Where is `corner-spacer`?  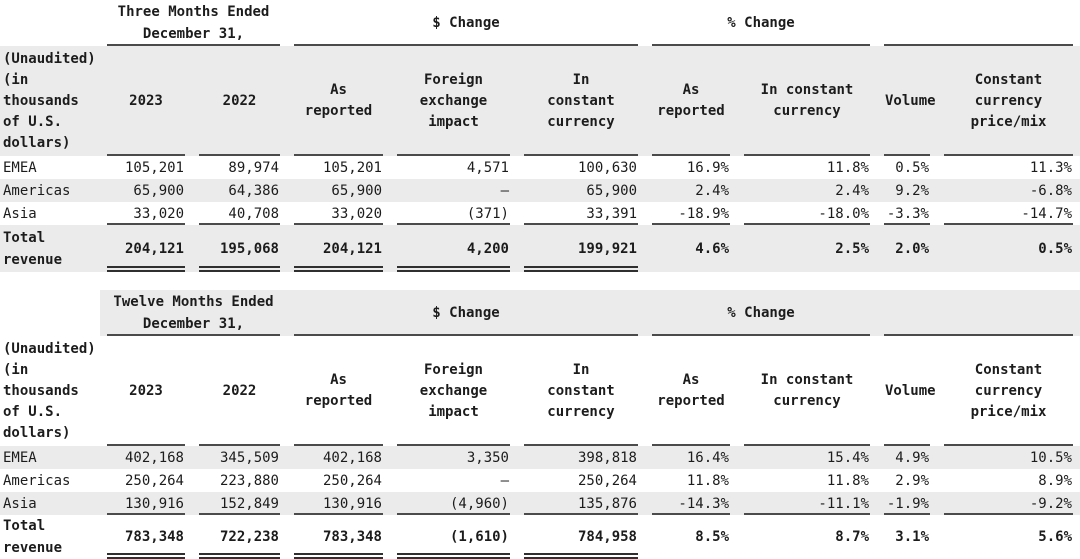
corner-spacer is located at coordinates (50, 23).